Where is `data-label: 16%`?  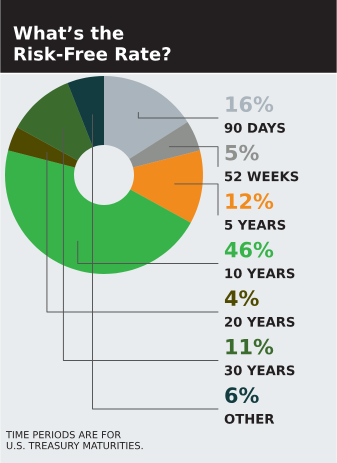
data-label: 16% is located at coordinates (250, 104).